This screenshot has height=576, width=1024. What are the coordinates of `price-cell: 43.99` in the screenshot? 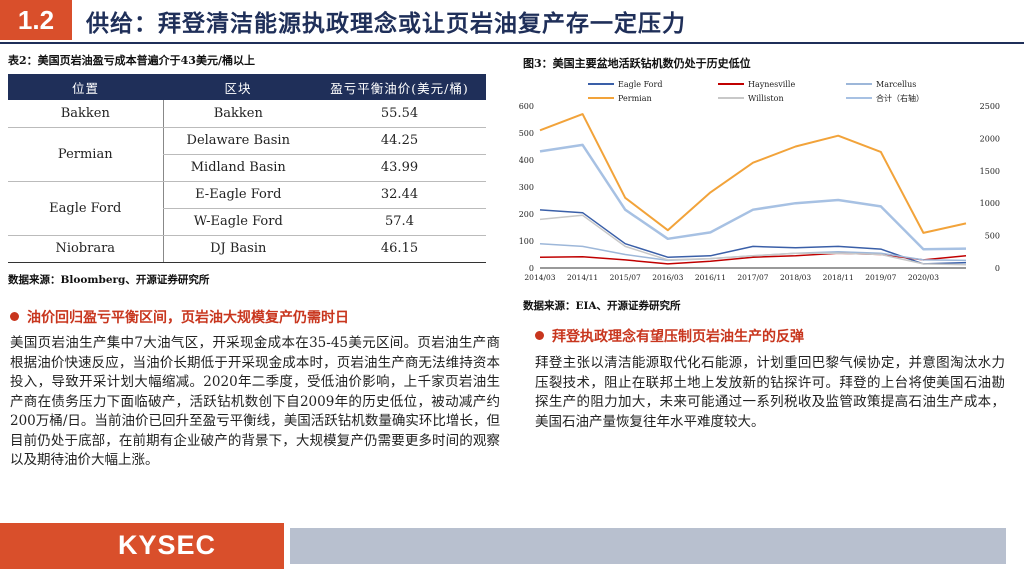 It's located at (399, 168).